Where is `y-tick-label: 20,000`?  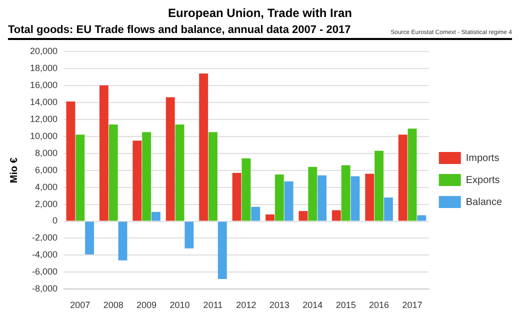
y-tick-label: 20,000 is located at coordinates (44, 51).